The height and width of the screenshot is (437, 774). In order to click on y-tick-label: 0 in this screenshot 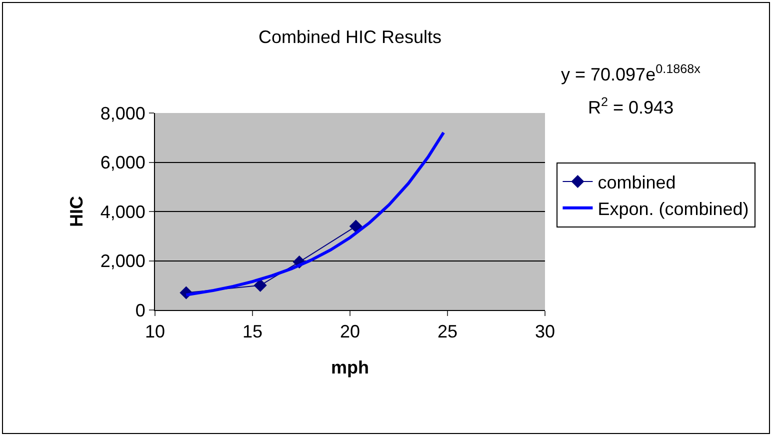, I will do `click(140, 310)`.